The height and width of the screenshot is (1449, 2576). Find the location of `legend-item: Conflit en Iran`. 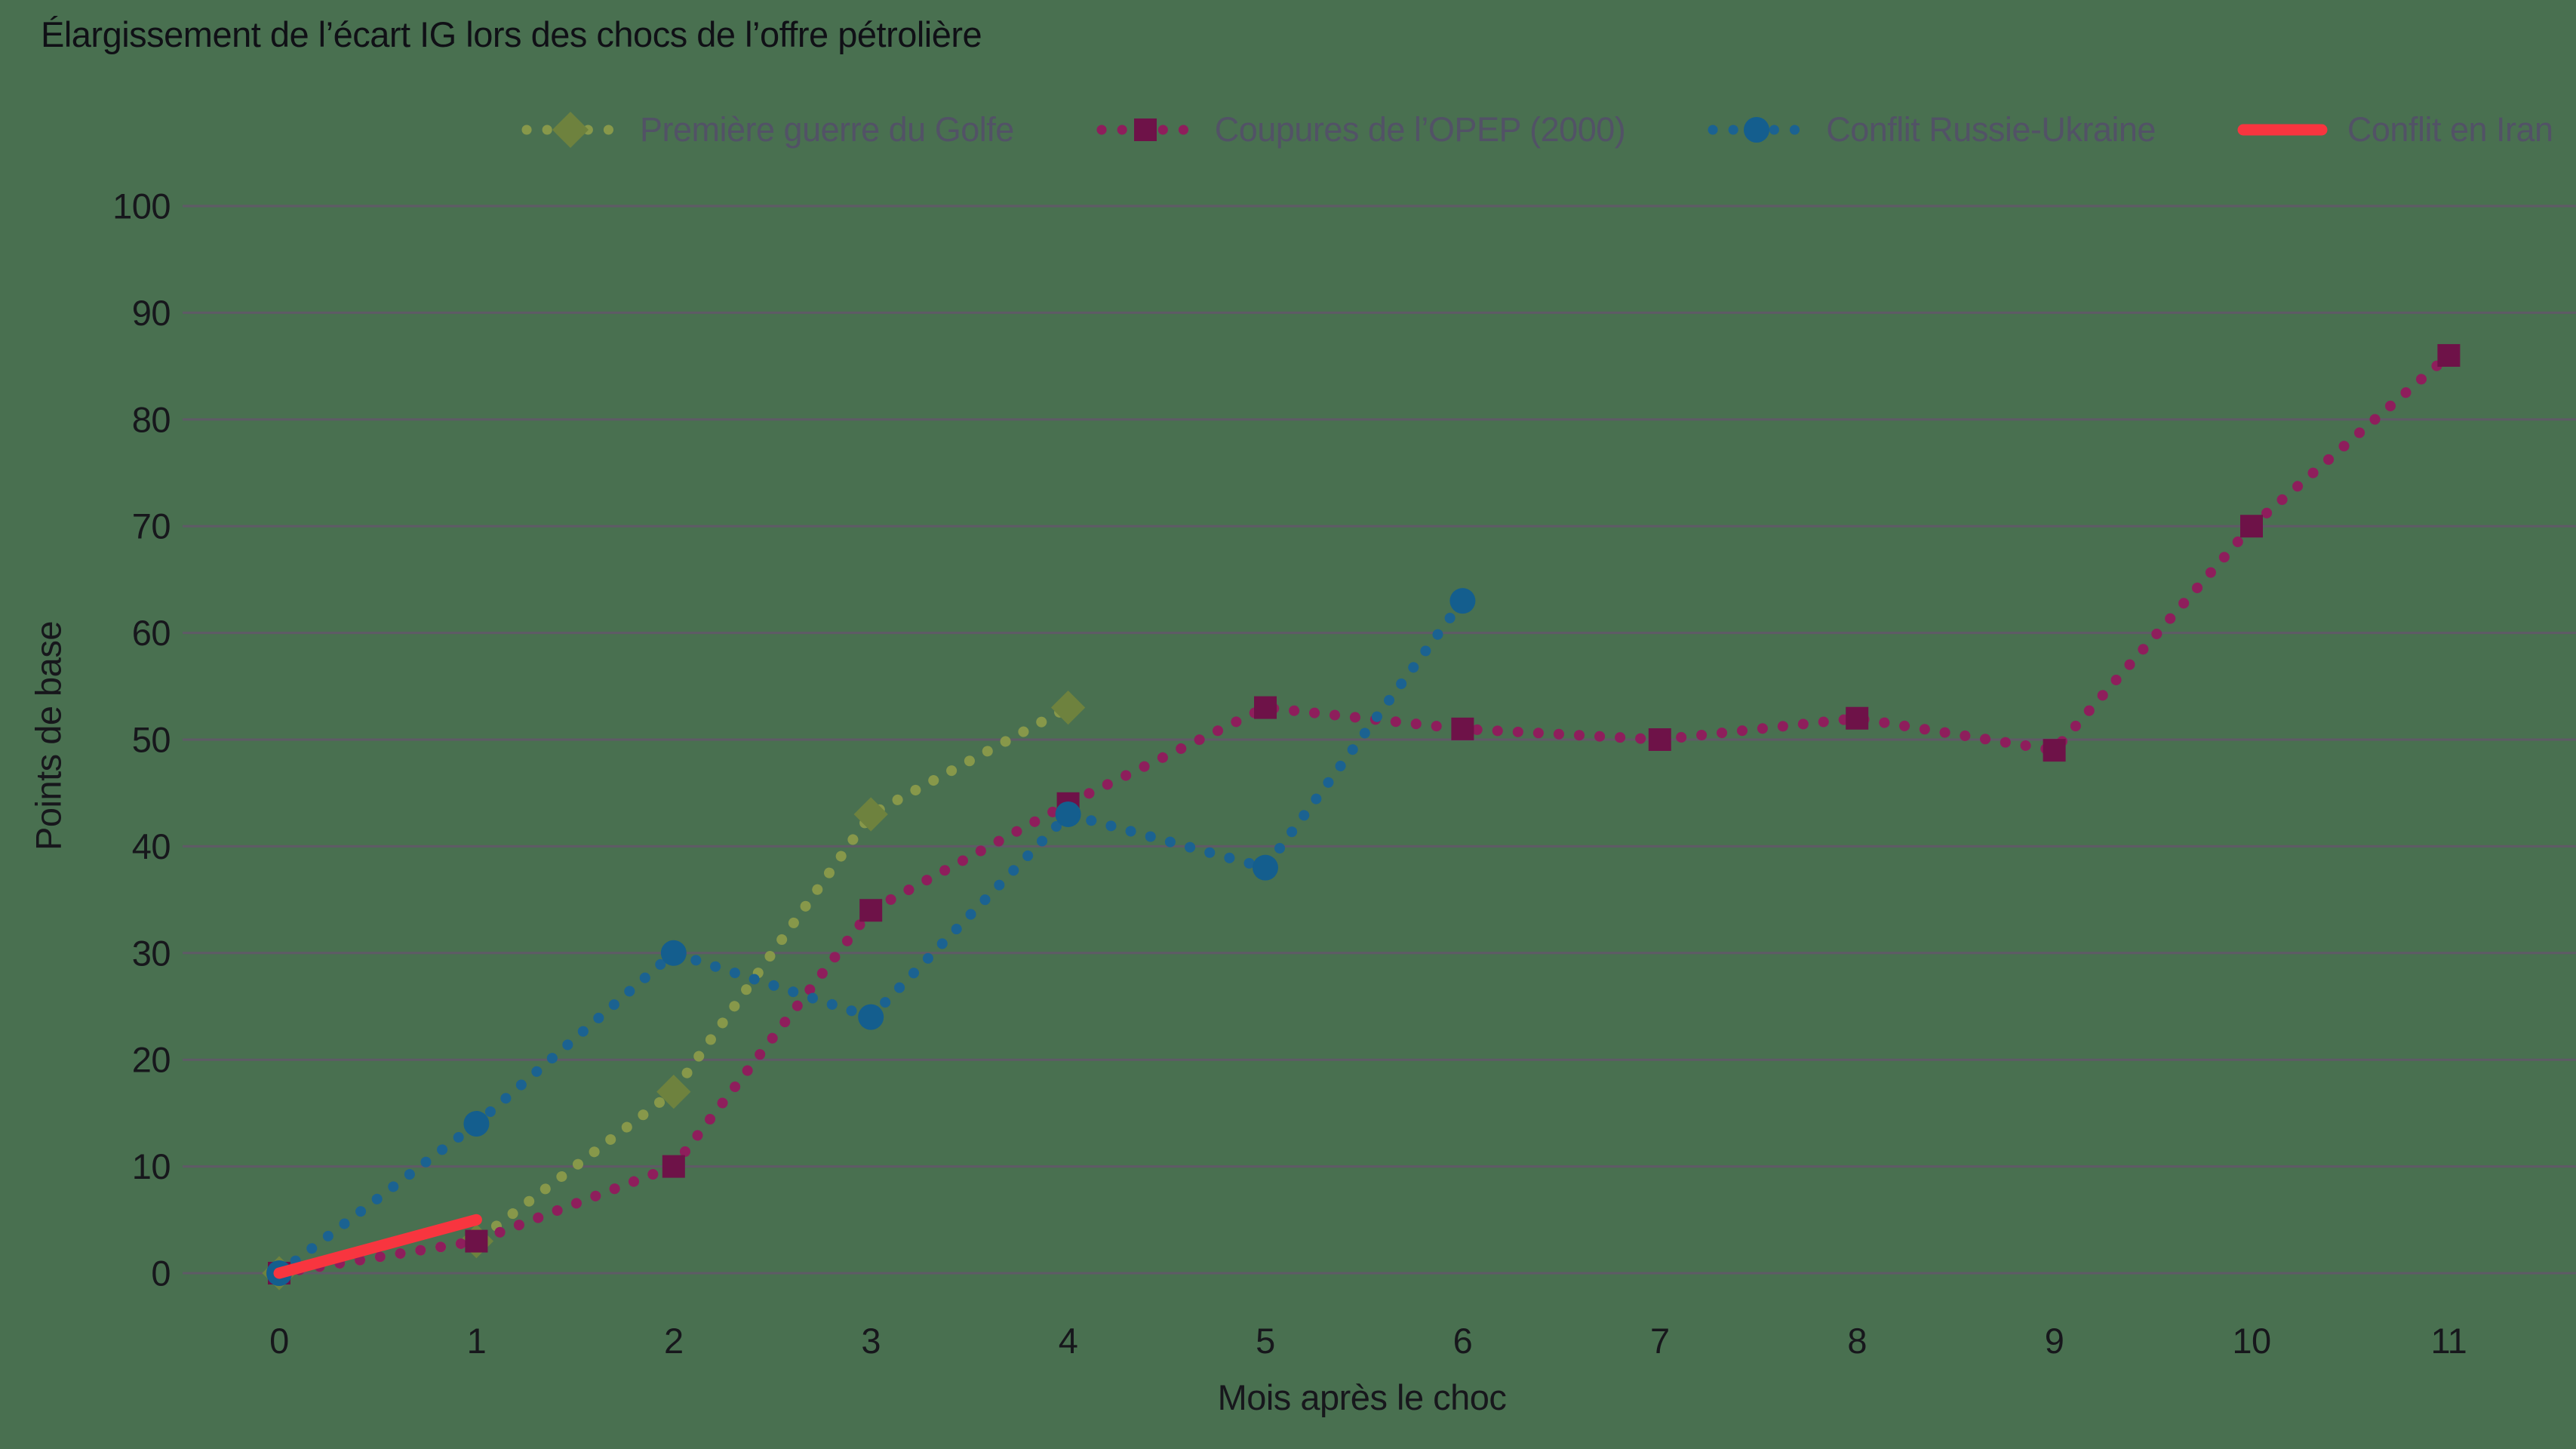

legend-item: Conflit en Iran is located at coordinates (2395, 130).